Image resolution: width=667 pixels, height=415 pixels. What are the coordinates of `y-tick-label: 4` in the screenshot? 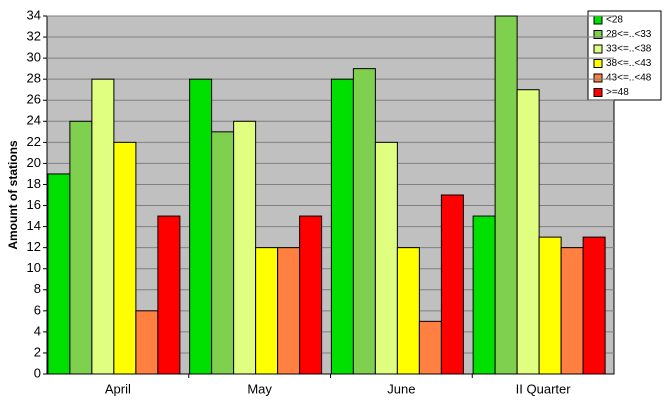 It's located at (37, 330).